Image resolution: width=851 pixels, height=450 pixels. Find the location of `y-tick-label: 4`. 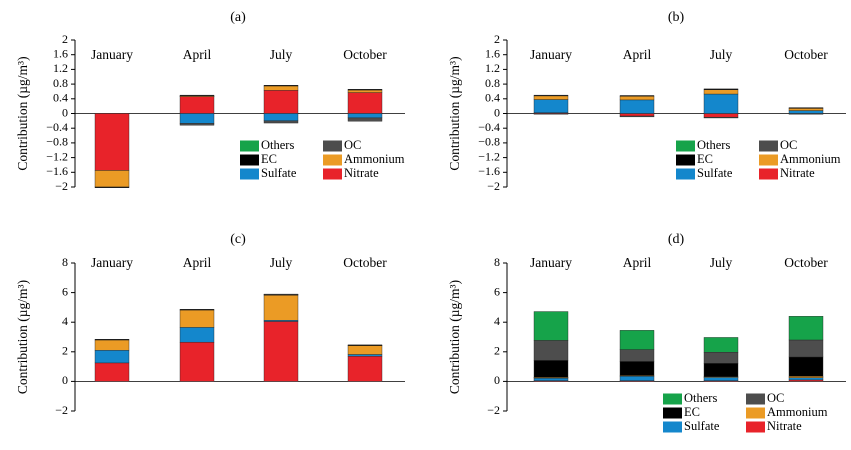

y-tick-label: 4 is located at coordinates (497, 321).